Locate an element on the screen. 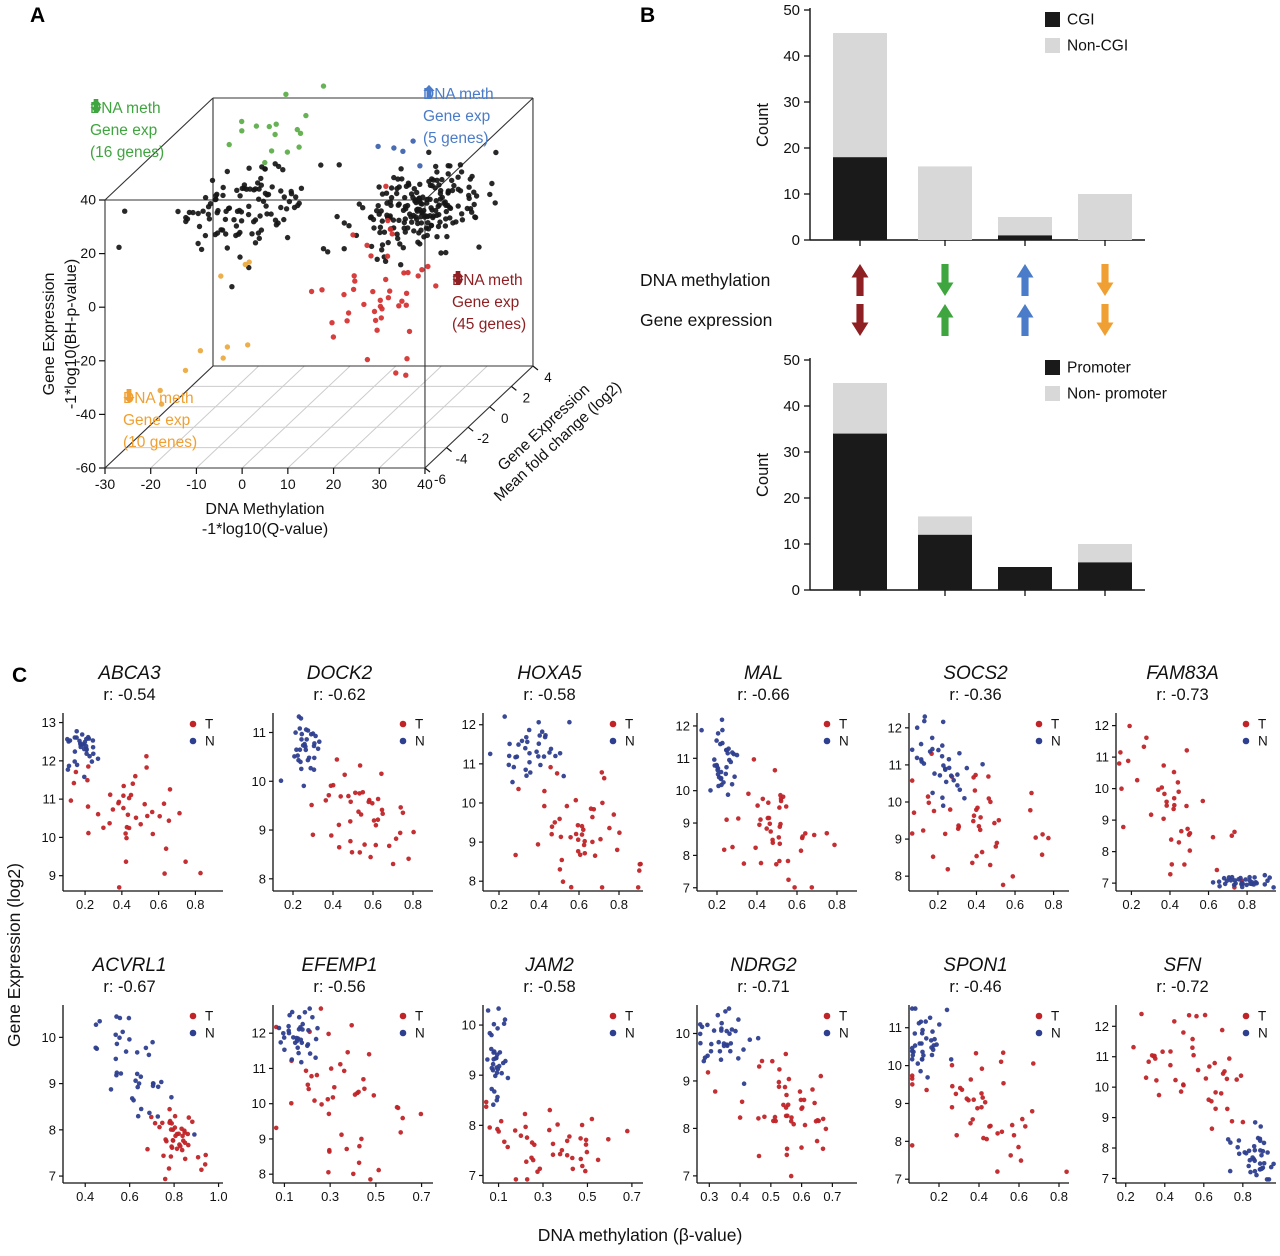  points-hyper-meth-down-exp-45-genes is located at coordinates (373, 280).